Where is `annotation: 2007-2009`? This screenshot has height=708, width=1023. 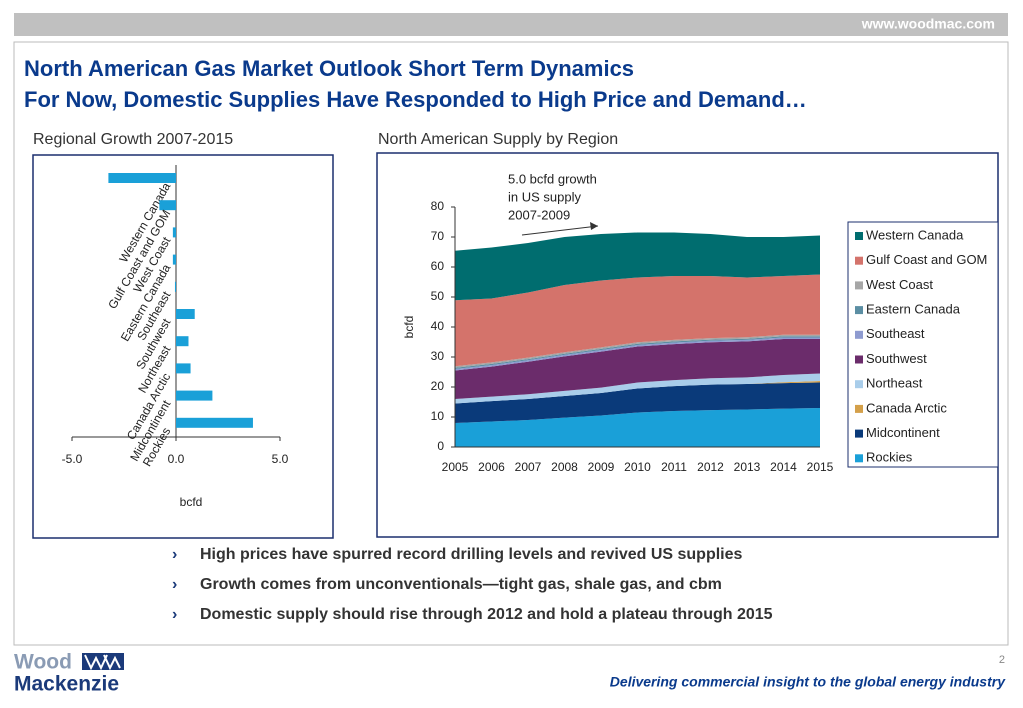
annotation: 2007-2009 is located at coordinates (539, 214).